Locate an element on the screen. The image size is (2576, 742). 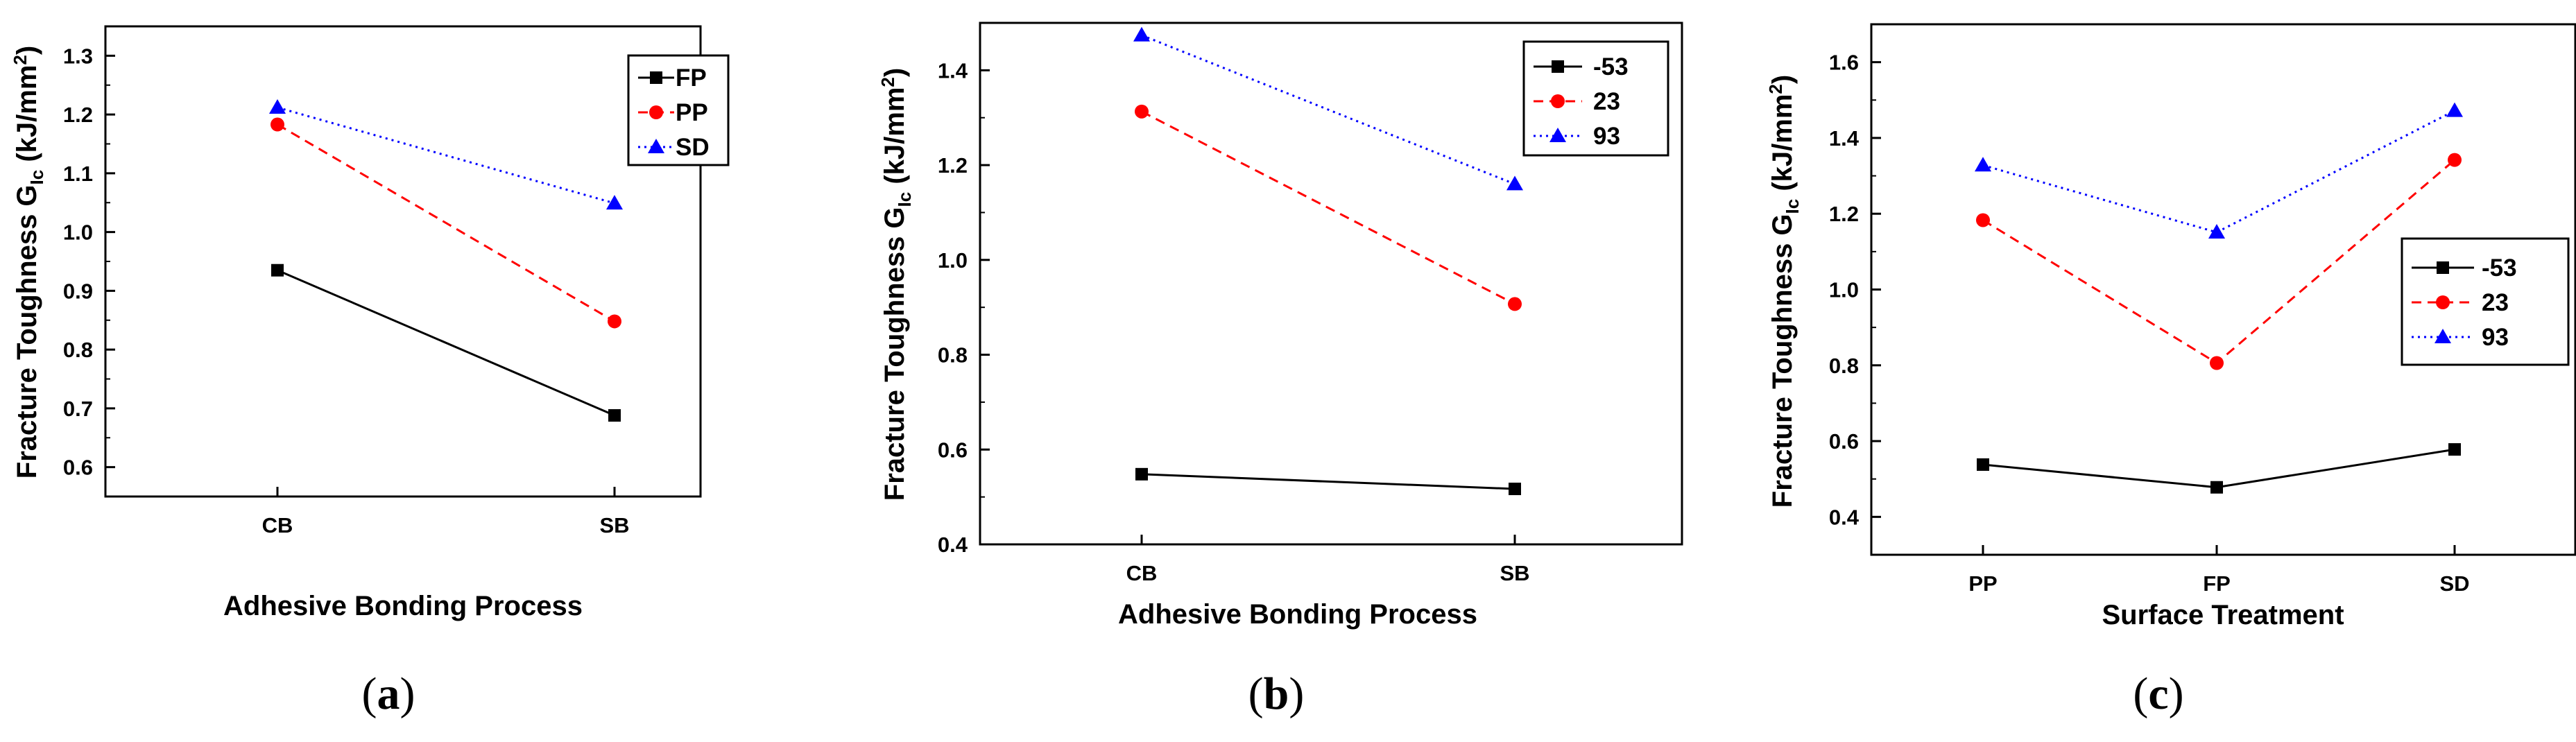
legend-label: PP is located at coordinates (692, 112).